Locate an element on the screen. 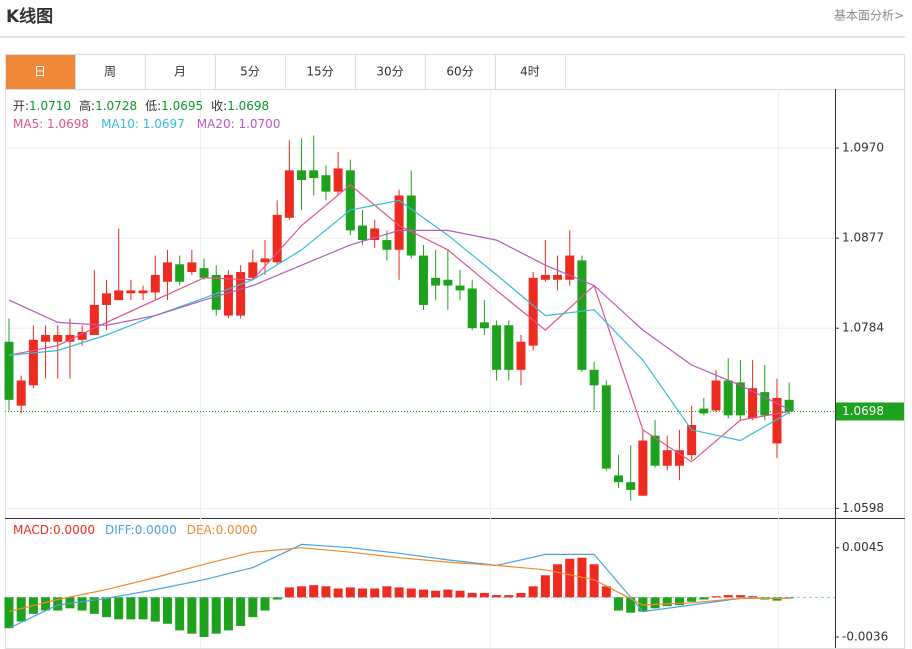 This screenshot has height=649, width=912. y-tick-label: 1.0598 is located at coordinates (863, 508).